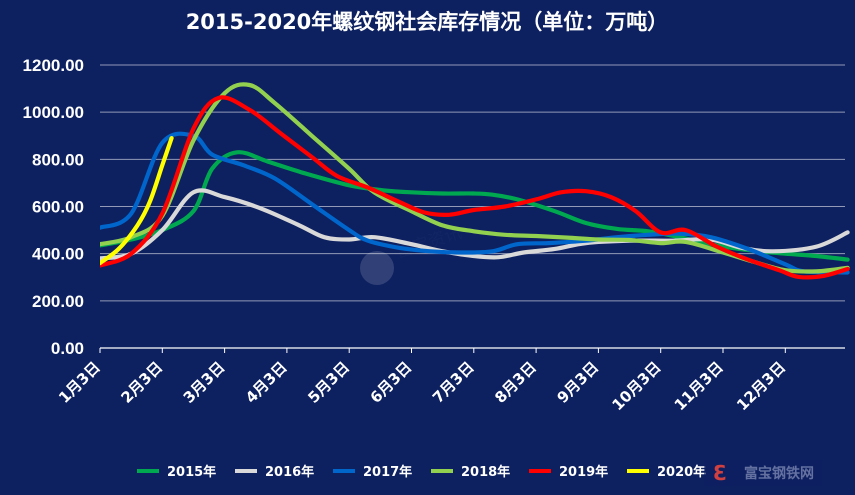  I want to click on series-line-2020年, so click(137, 201).